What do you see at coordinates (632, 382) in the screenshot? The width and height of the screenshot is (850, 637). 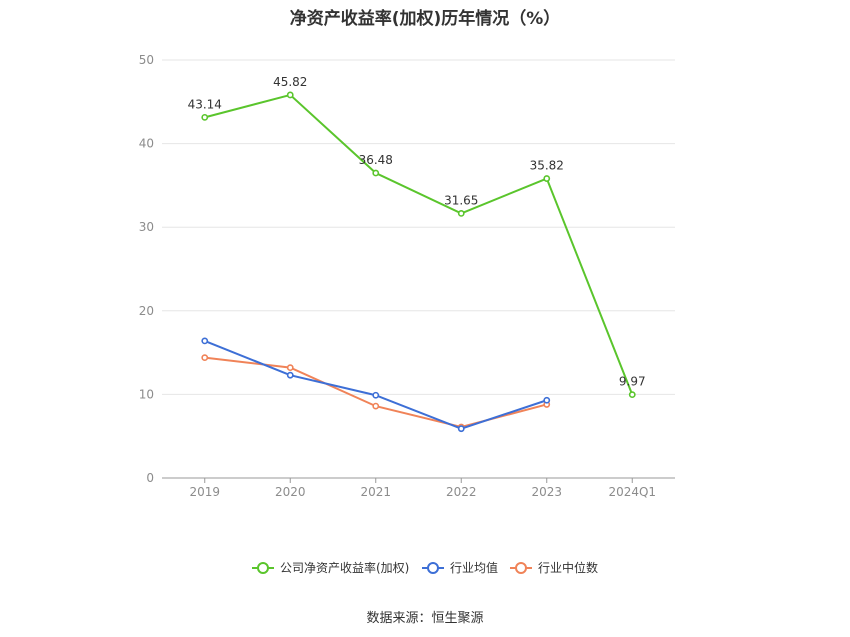 I see `data-label: 9.97` at bounding box center [632, 382].